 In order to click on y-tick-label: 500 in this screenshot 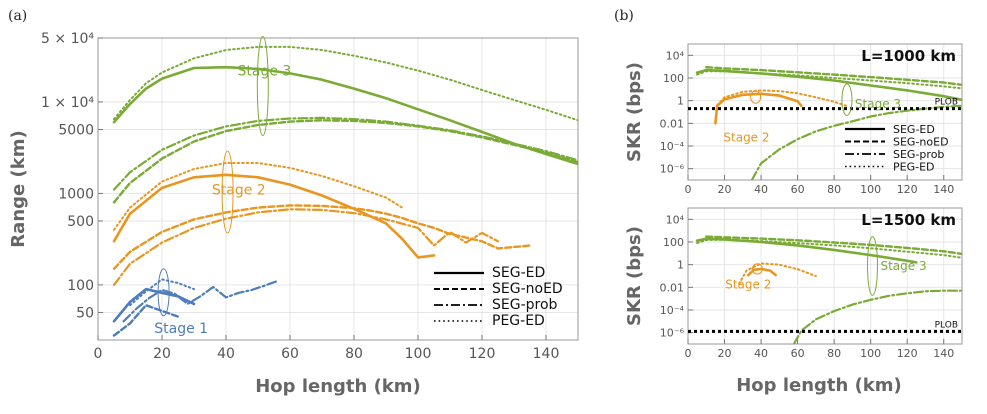, I will do `click(80, 222)`.